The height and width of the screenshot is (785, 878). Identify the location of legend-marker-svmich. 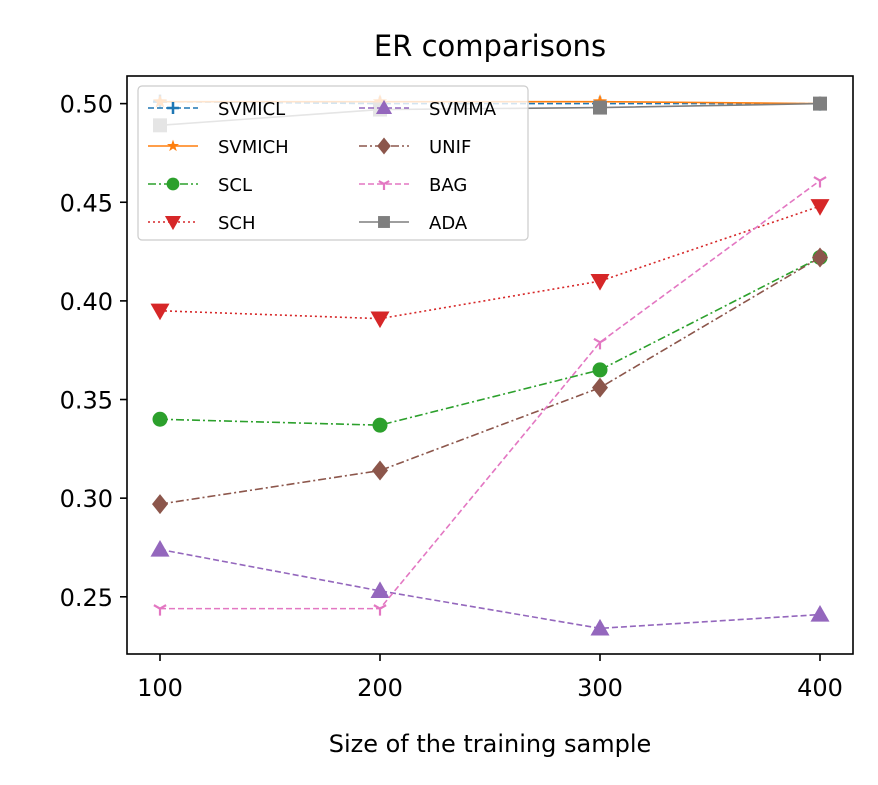
(173, 145).